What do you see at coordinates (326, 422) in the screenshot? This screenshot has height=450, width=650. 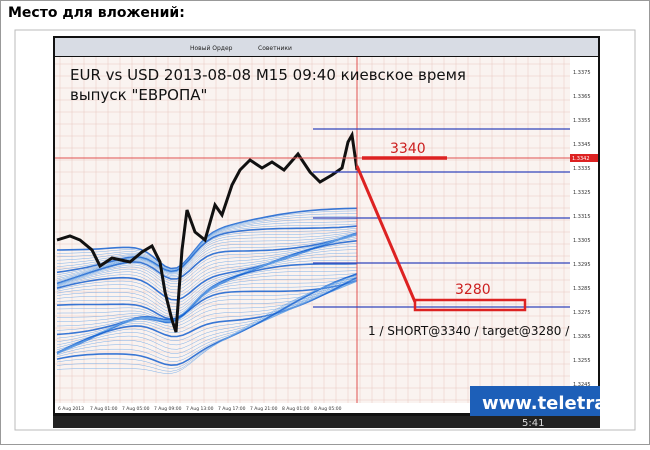 I see `video-controls` at bounding box center [326, 422].